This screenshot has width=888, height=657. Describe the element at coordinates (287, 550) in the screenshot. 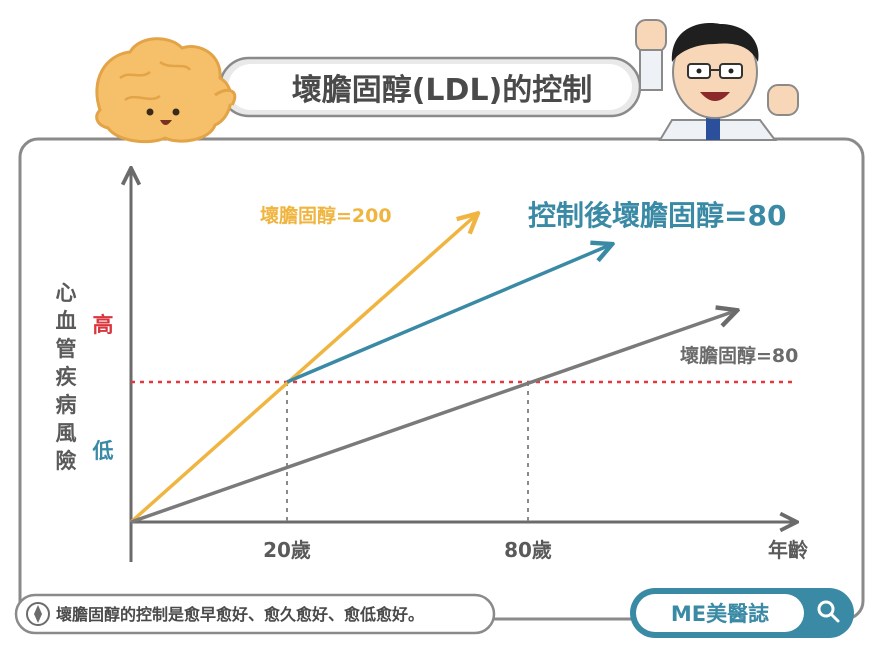

I see `x-tick-label: 20歲` at that location.